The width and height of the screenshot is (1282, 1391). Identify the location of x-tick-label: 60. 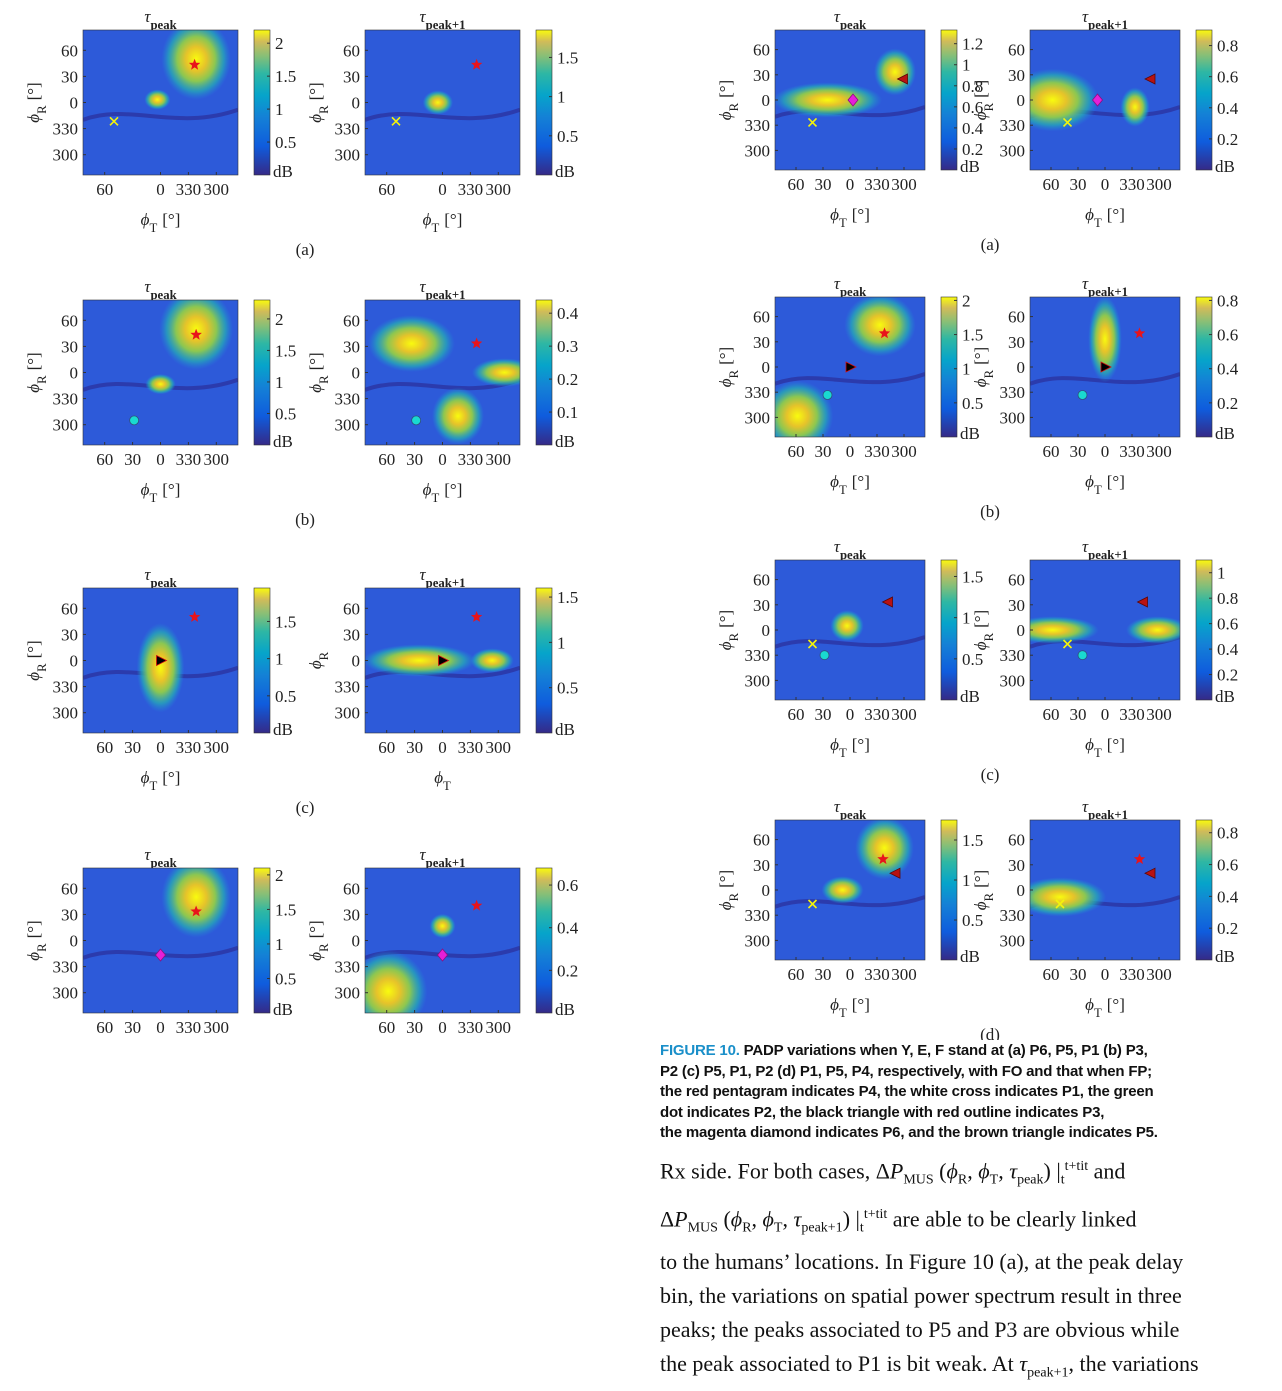
(386, 189).